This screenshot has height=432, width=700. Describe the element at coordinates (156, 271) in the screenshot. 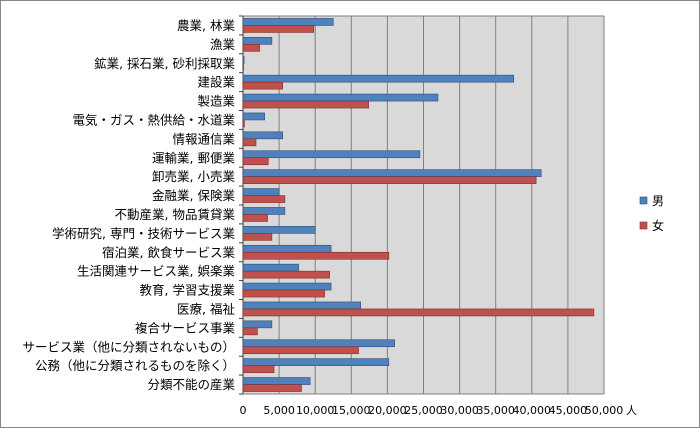

I see `category-label: 生活関連サービス業, 娯楽業` at that location.